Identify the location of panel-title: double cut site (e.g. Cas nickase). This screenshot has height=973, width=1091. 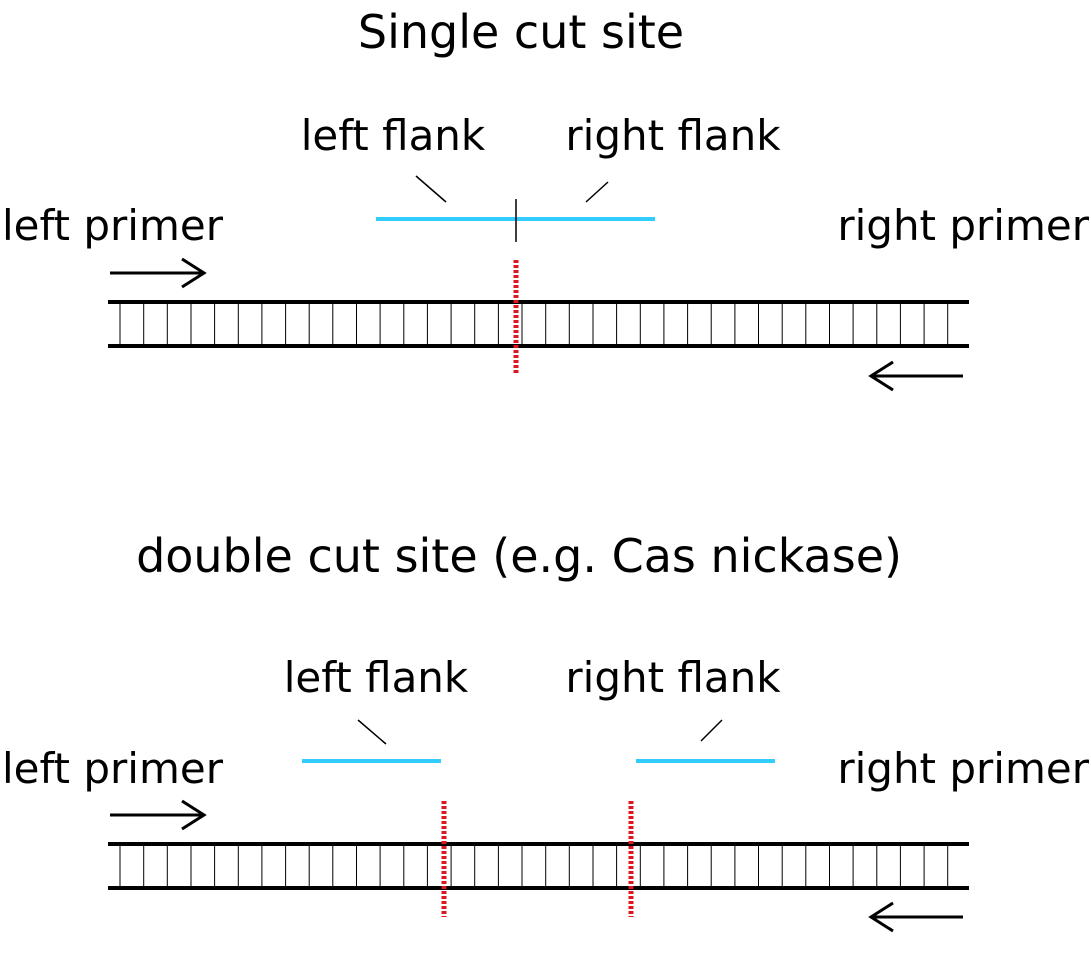
(519, 556).